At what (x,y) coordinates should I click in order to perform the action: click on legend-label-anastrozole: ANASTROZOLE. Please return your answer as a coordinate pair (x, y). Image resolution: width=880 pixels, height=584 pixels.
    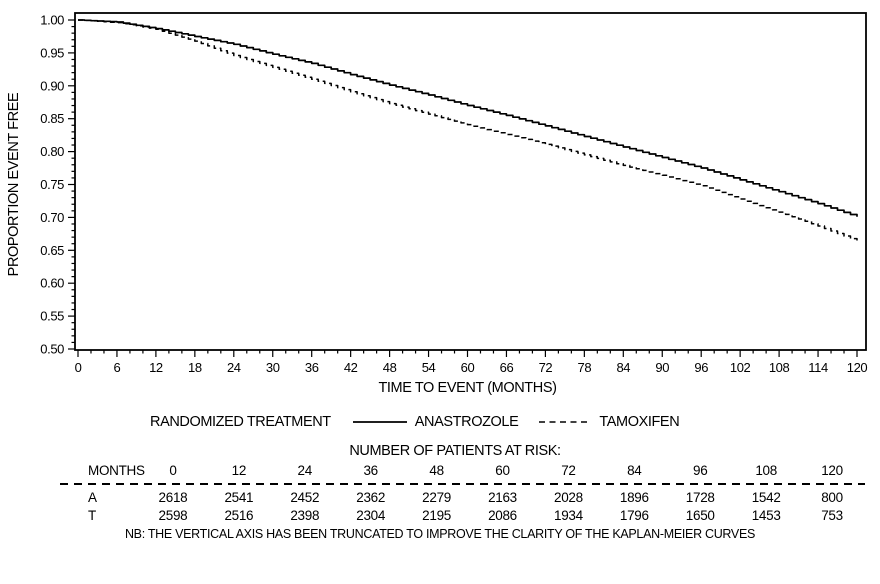
    Looking at the image, I should click on (466, 422).